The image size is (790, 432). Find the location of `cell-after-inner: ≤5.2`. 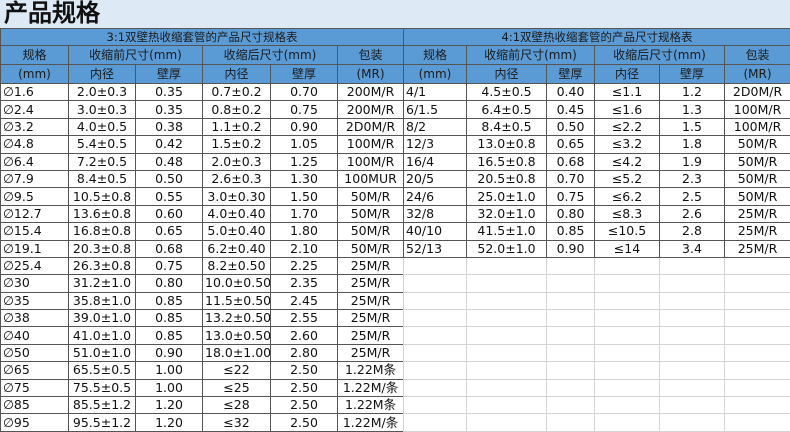

cell-after-inner: ≤5.2 is located at coordinates (627, 178).